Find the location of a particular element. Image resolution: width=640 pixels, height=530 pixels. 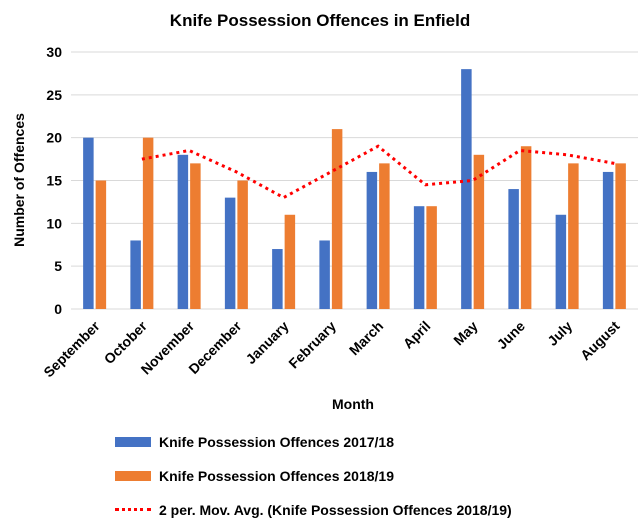

legend-item-2017-18: Knife Possession Offences 2017/18 is located at coordinates (313, 441).